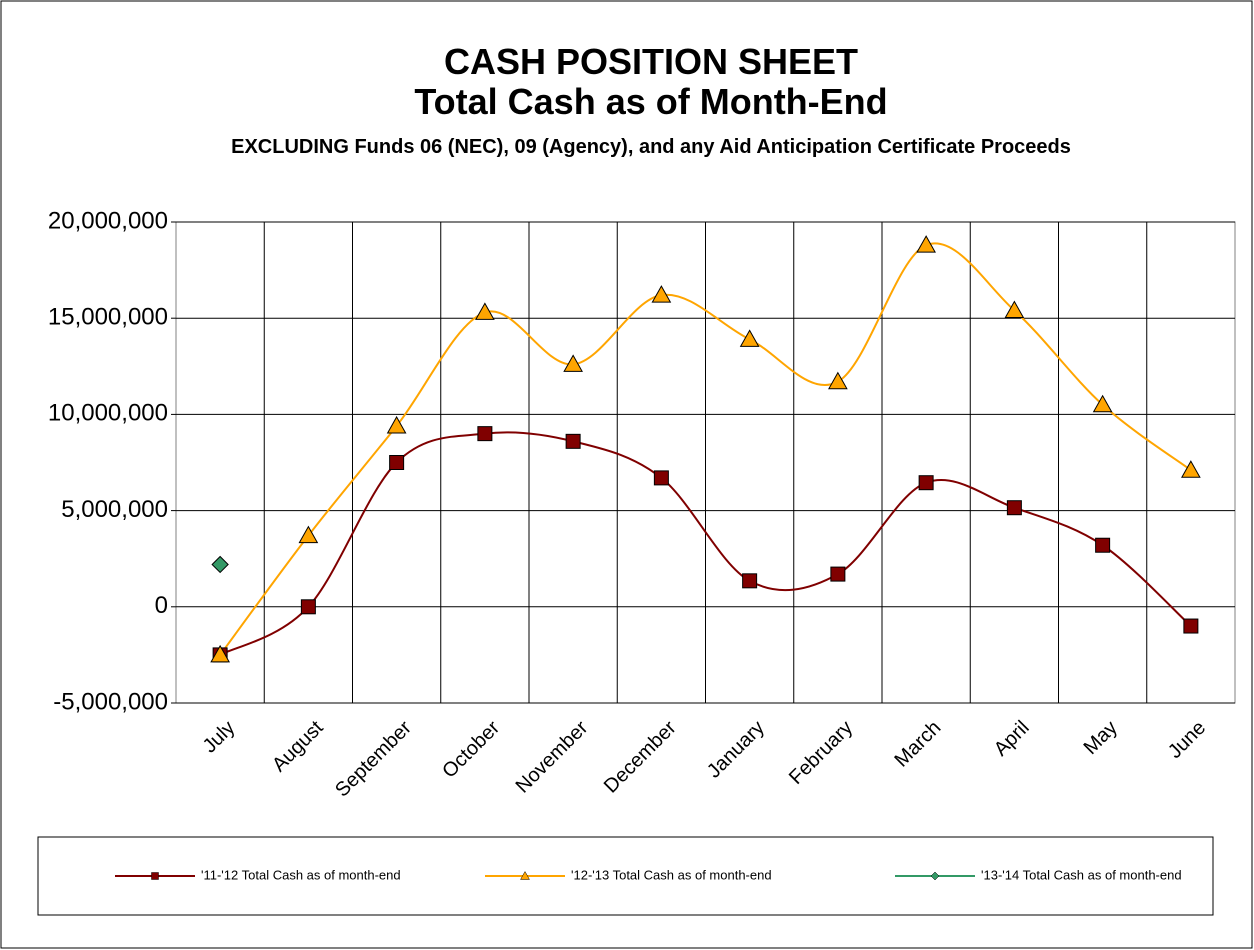 The image size is (1254, 950). What do you see at coordinates (110, 701) in the screenshot?
I see `y-tick-label: -5,000,000` at bounding box center [110, 701].